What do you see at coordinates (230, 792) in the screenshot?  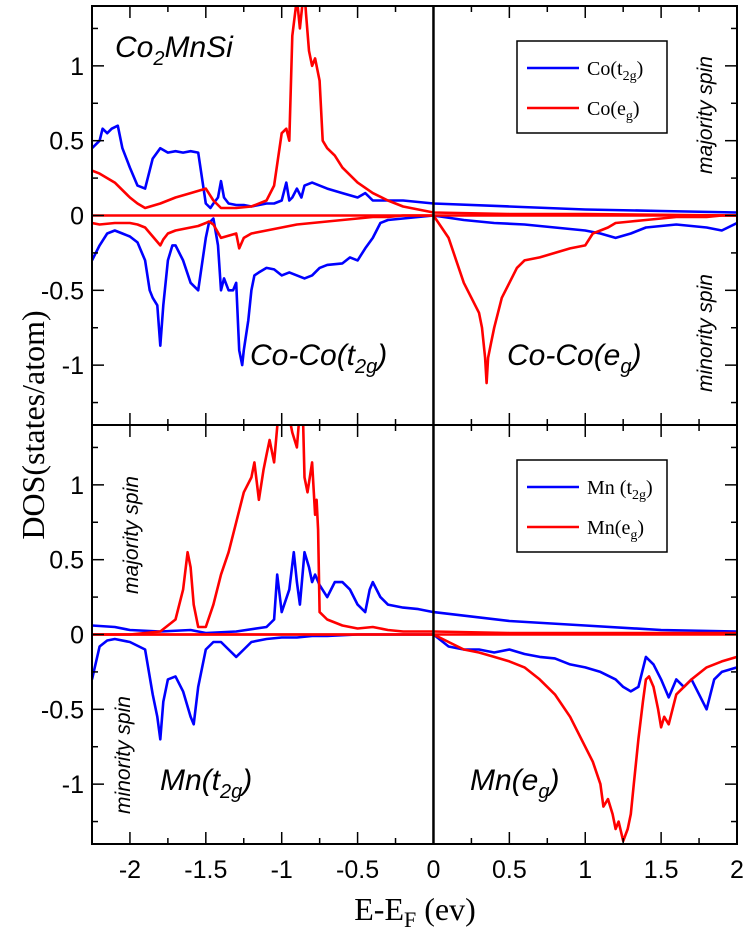 I see `bottom-annotation-t2g-sub: 2g` at bounding box center [230, 792].